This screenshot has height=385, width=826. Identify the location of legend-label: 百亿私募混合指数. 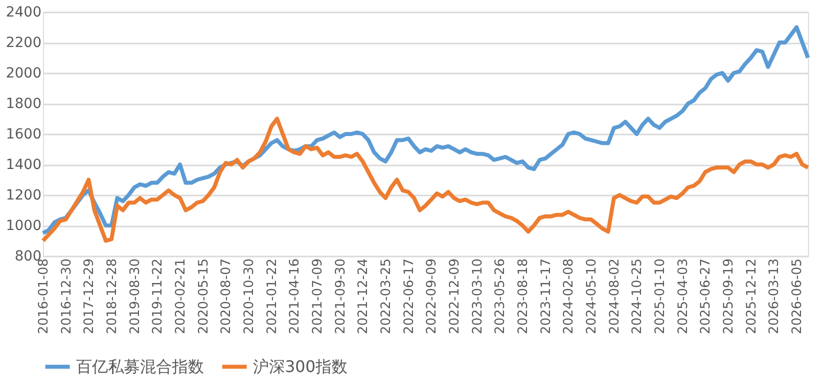
(140, 366).